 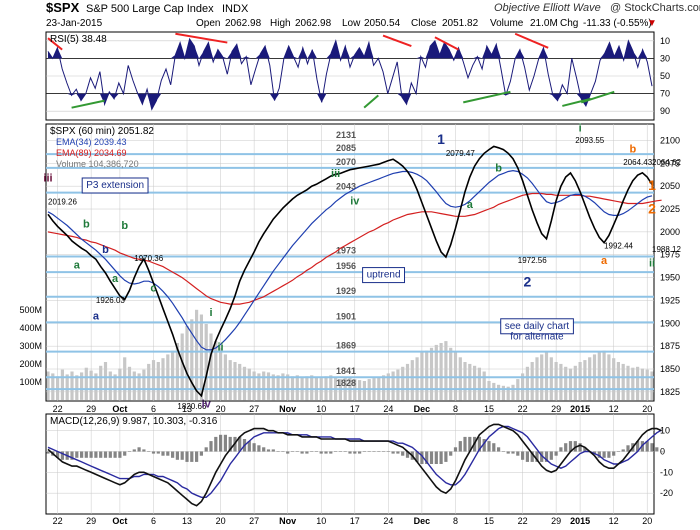 I want to click on wave-annotation-label: a, so click(x=96, y=317).